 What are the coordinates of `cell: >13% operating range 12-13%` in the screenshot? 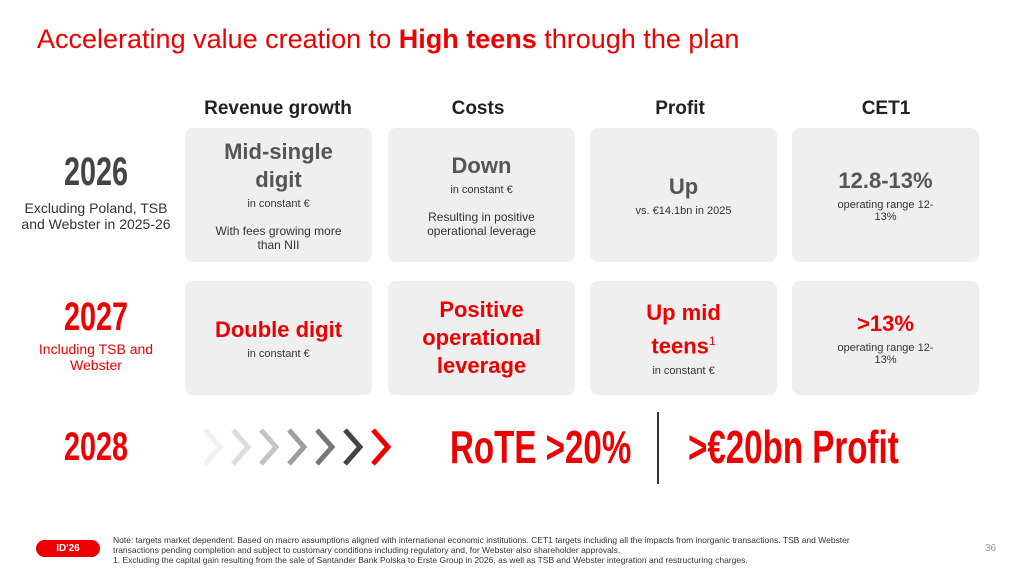 It's located at (885, 338).